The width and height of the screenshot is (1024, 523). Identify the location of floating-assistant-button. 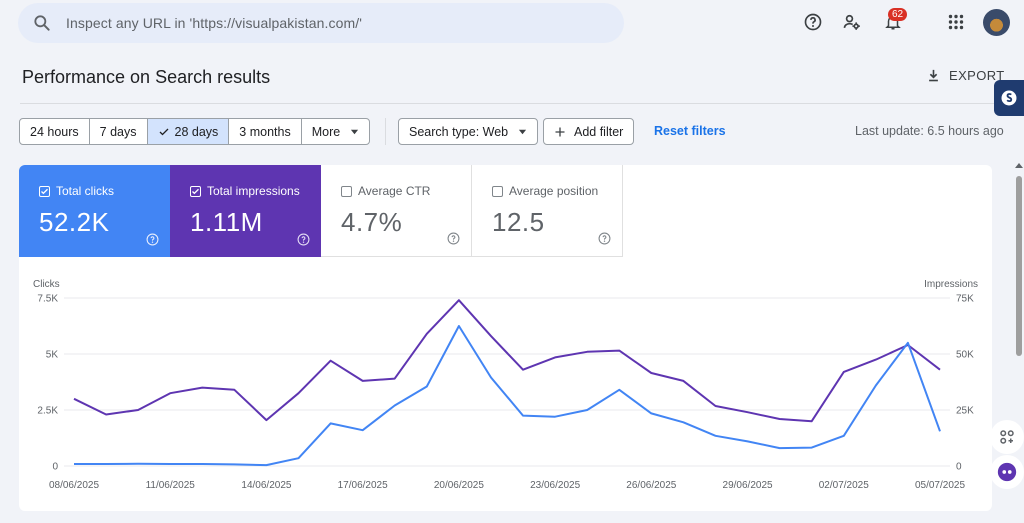
(1007, 472).